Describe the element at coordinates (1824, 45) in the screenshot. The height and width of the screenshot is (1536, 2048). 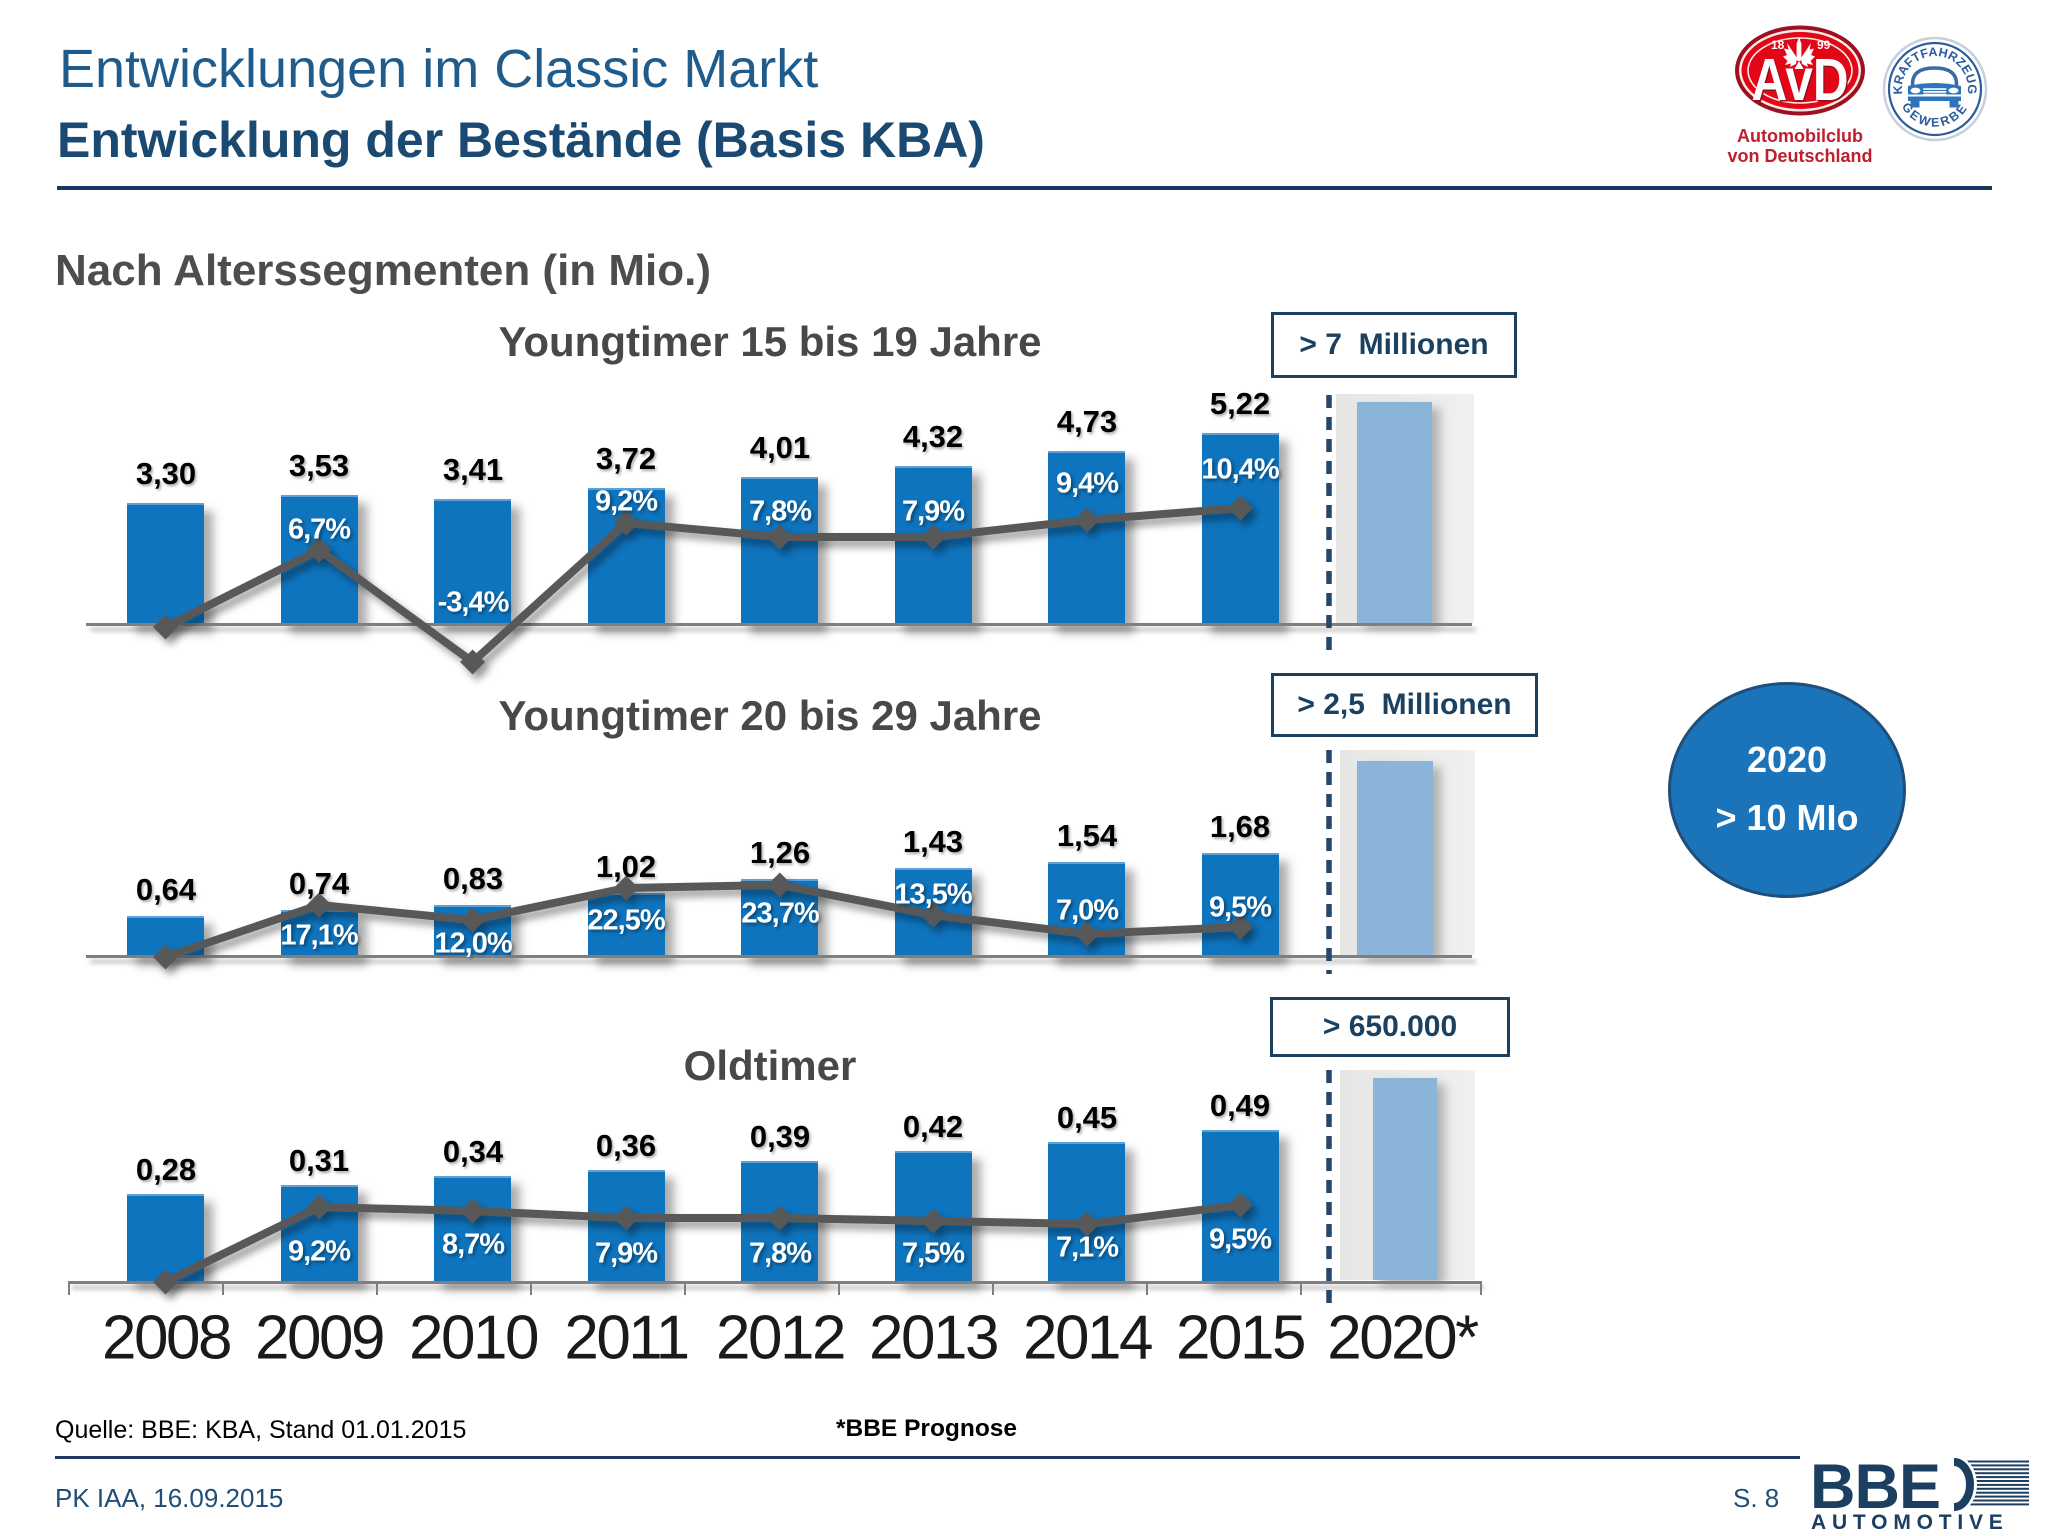
I see `svg-text: 99` at that location.